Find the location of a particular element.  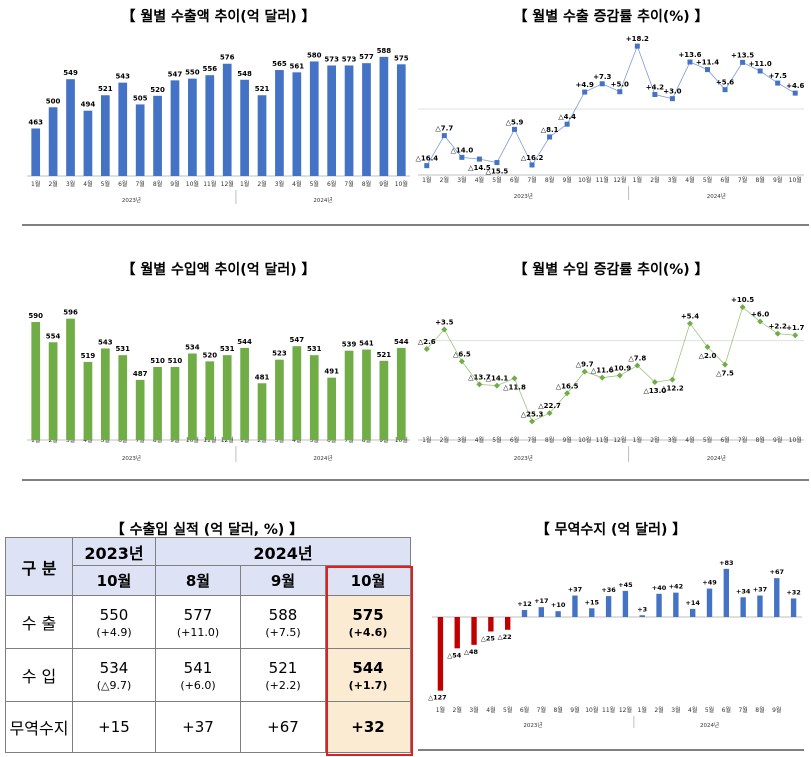

data-label: △14.0 is located at coordinates (462, 150).